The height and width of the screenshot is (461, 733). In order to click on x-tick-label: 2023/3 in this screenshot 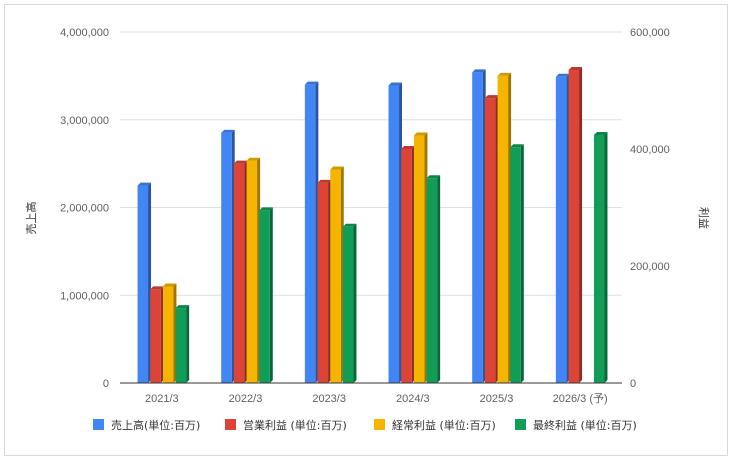, I will do `click(329, 399)`.